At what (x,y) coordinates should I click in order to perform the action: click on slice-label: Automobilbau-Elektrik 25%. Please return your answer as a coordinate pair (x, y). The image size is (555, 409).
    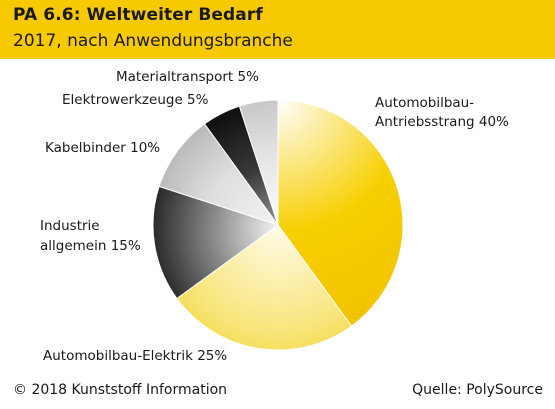
    Looking at the image, I should click on (135, 356).